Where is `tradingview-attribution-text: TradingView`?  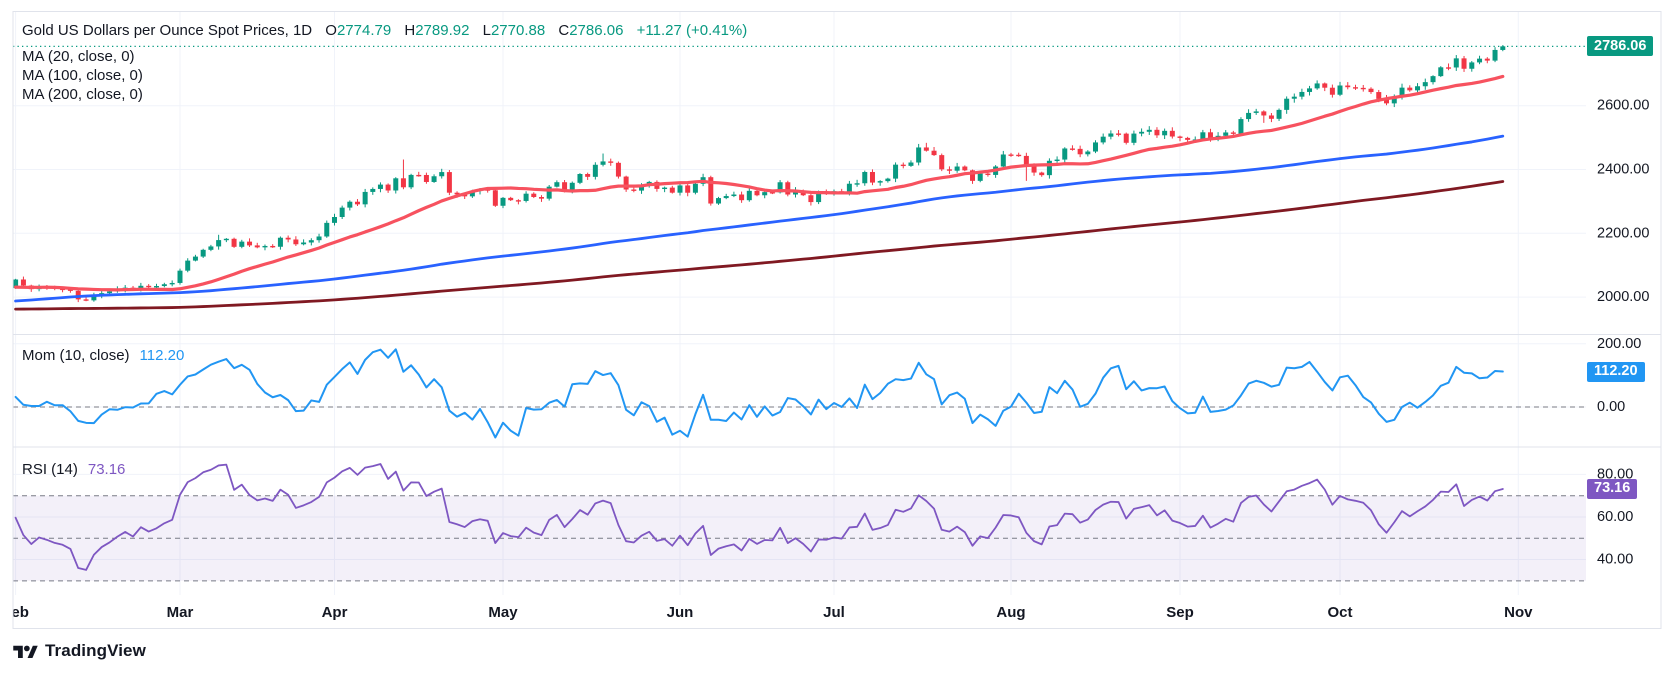 tradingview-attribution-text: TradingView is located at coordinates (95, 650).